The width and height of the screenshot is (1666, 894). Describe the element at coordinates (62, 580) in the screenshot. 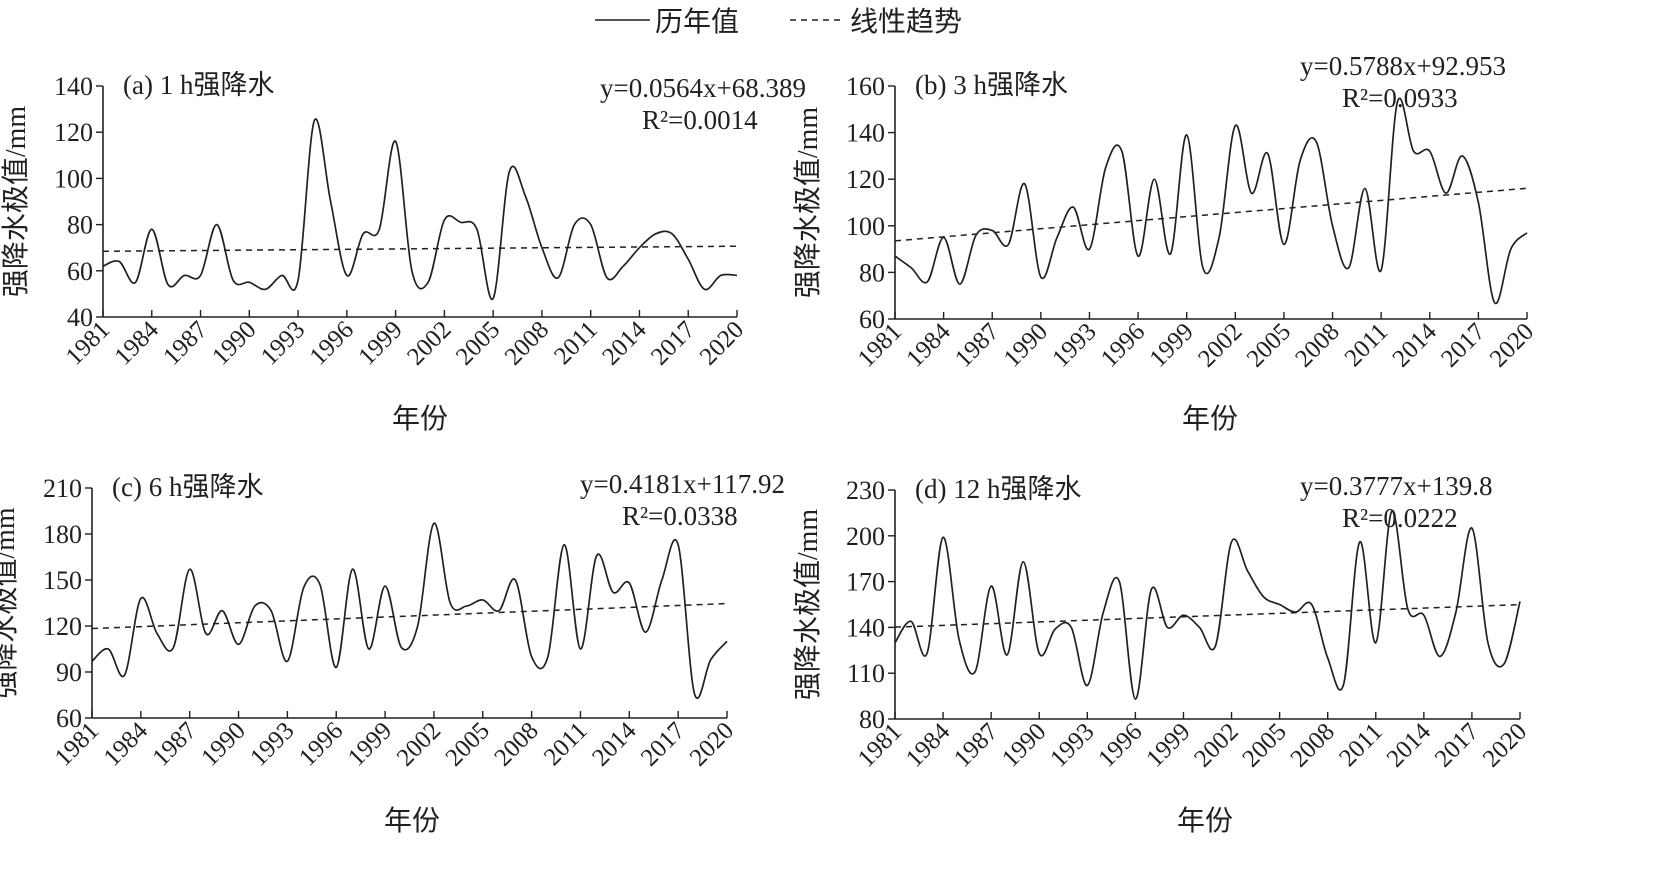

I see `y-tick-label: 150` at that location.